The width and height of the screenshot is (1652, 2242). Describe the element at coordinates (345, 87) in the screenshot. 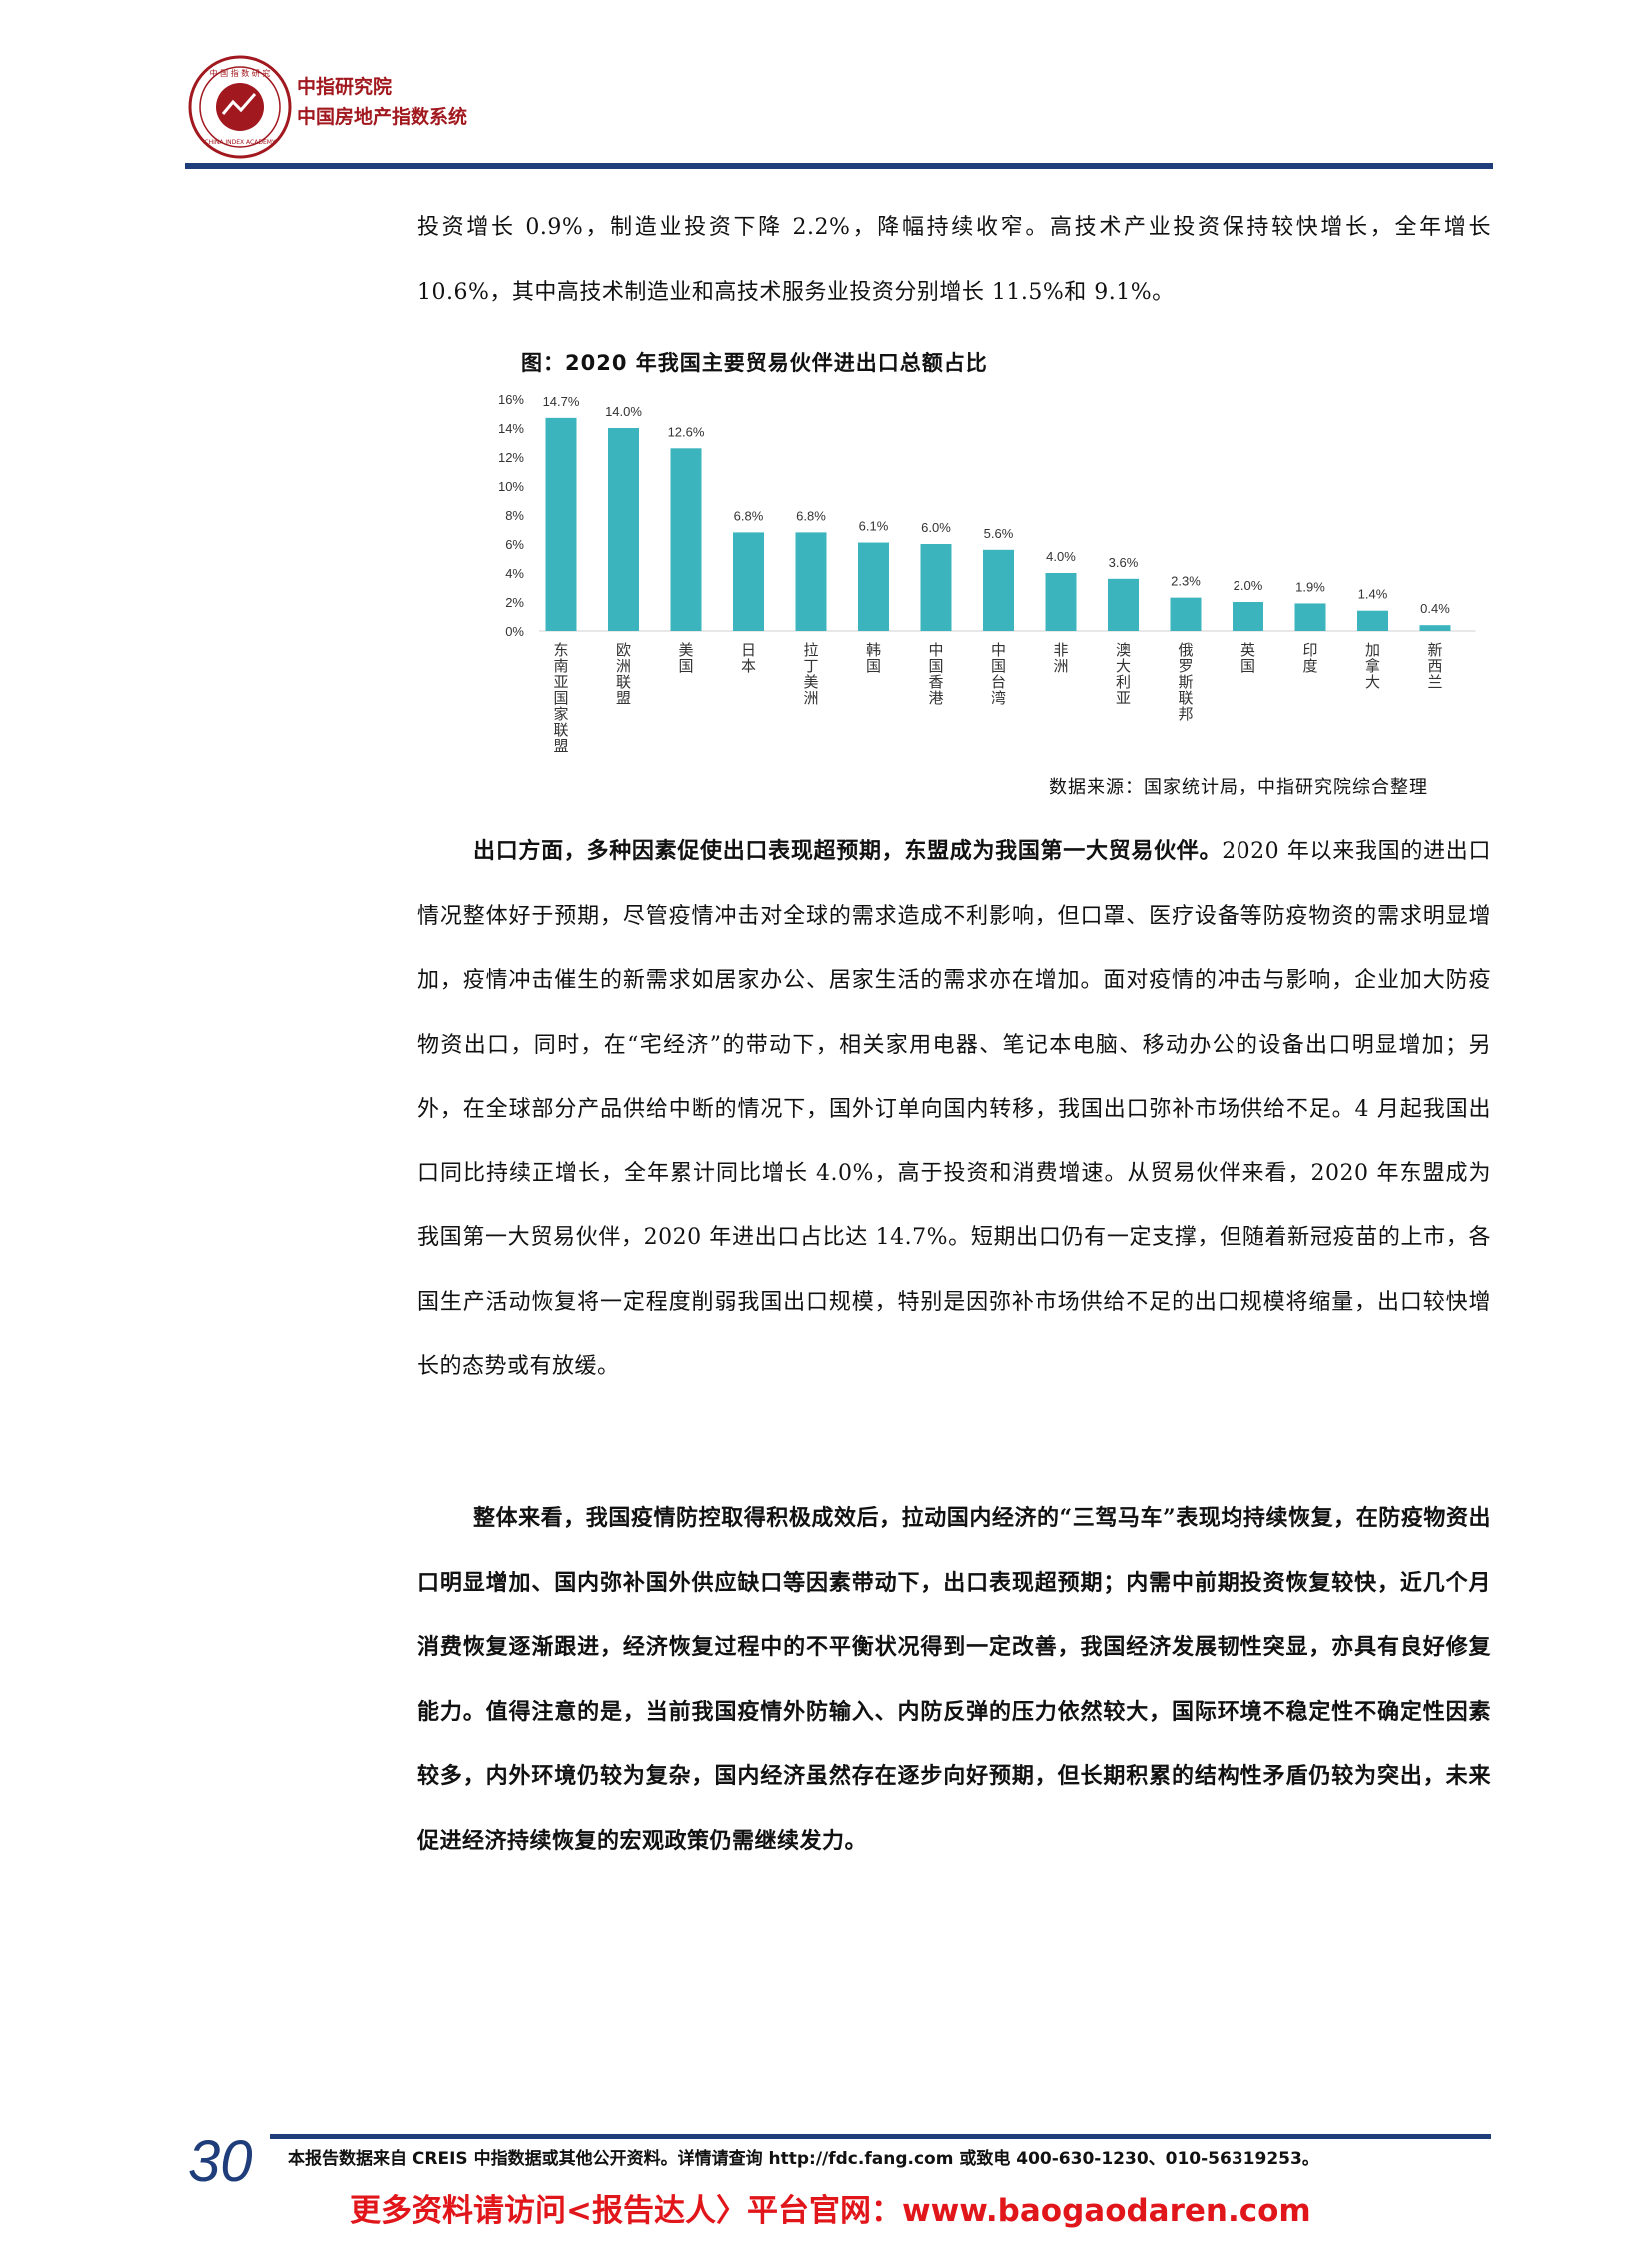

I see `org-name: 中指研究院` at that location.